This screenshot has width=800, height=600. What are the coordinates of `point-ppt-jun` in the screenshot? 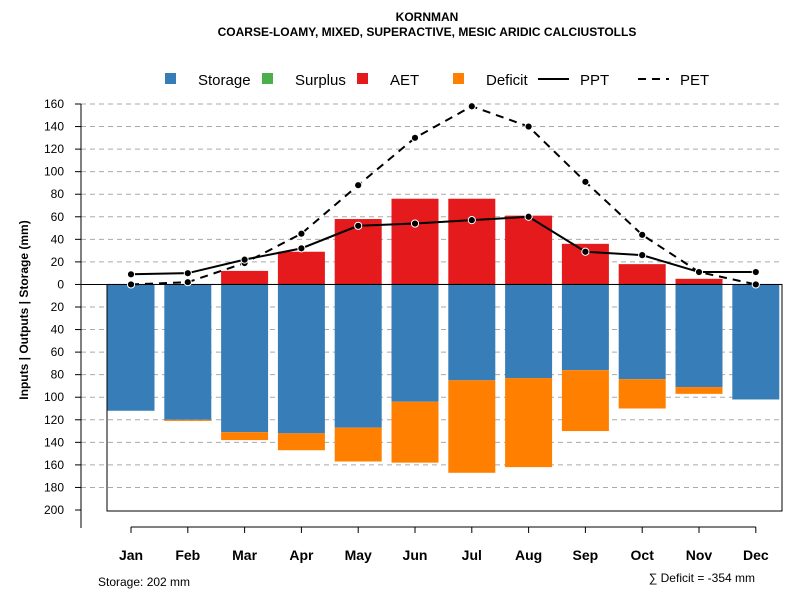 It's located at (415, 223).